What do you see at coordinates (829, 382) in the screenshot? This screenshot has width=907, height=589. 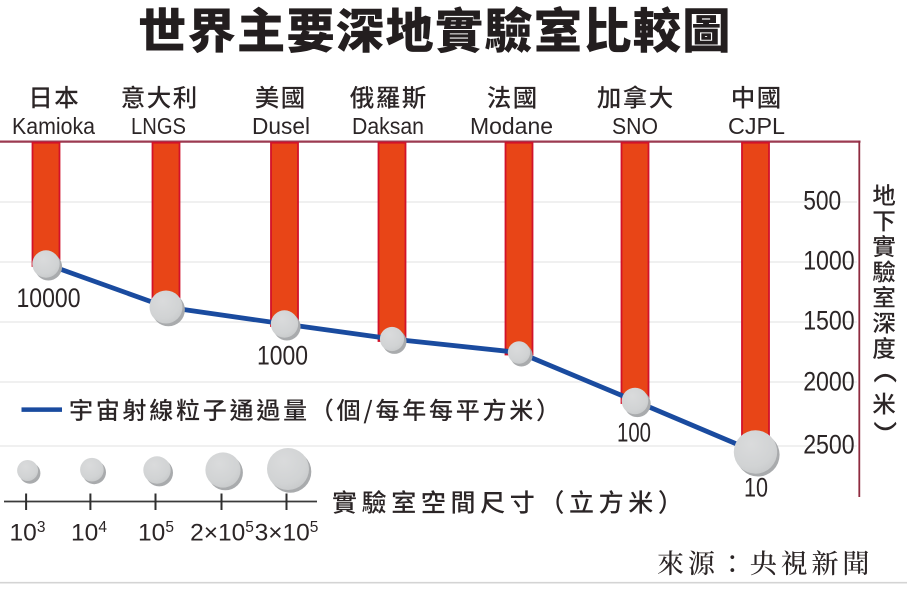 I see `svg-text: 2000` at bounding box center [829, 382].